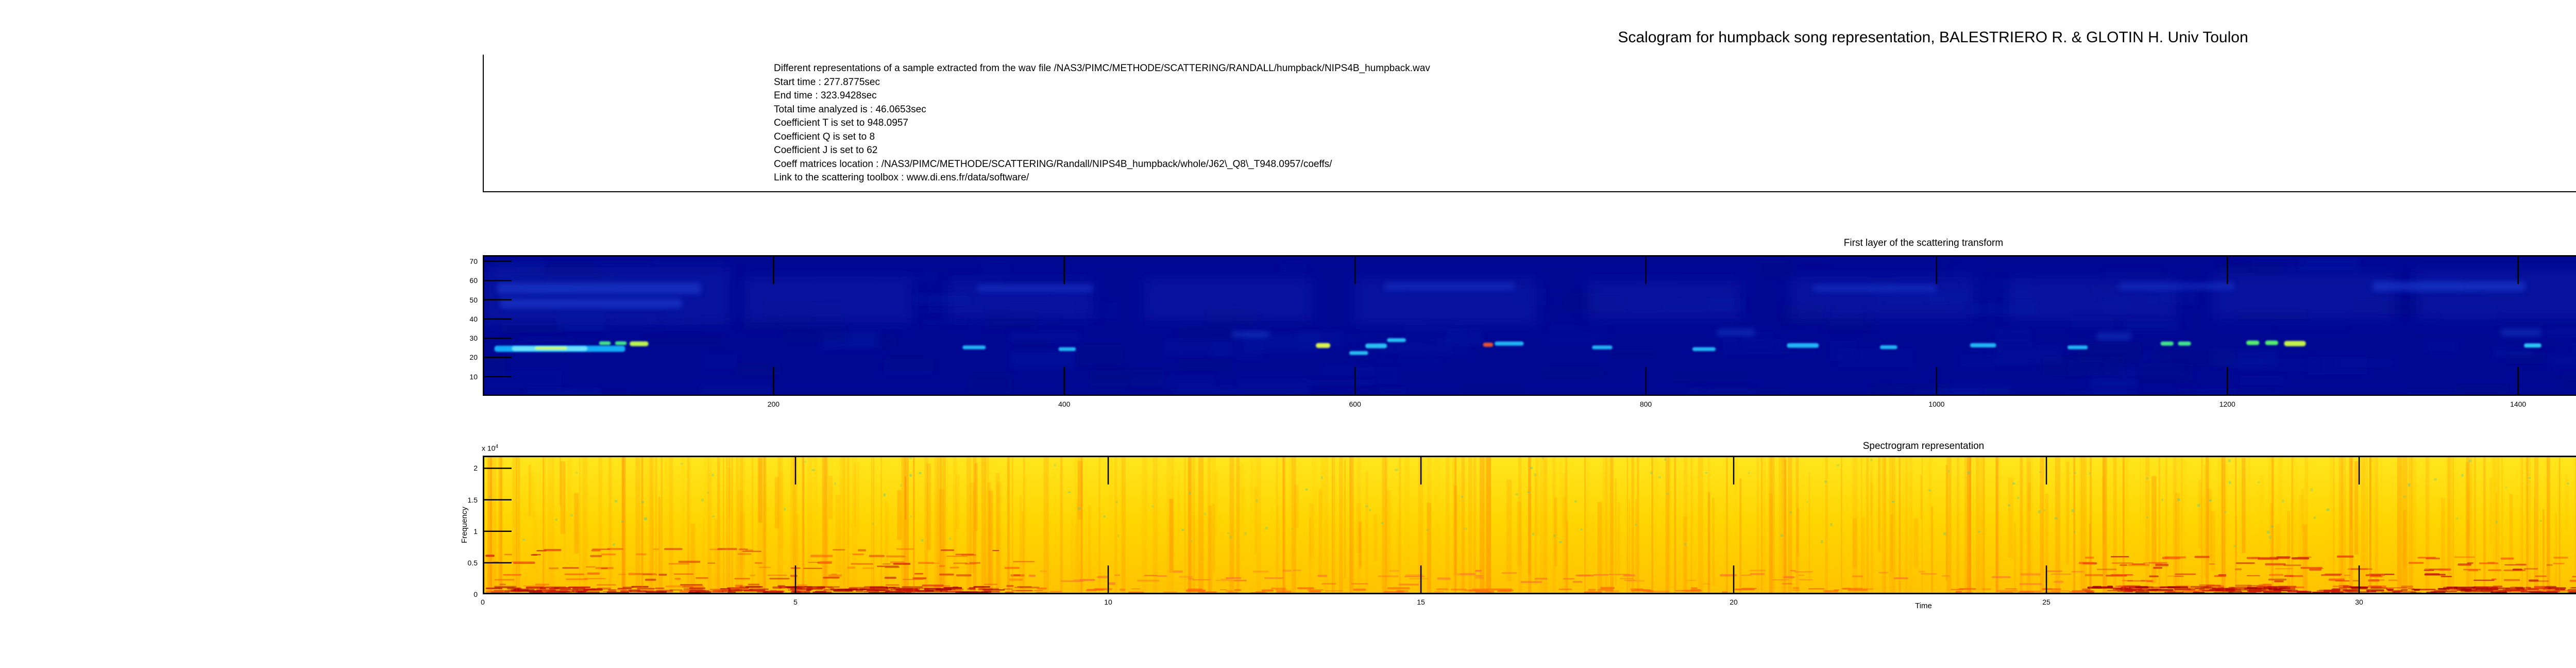 The height and width of the screenshot is (668, 2576). Describe the element at coordinates (475, 594) in the screenshot. I see `spectrogram-y-tick-label: 0` at that location.